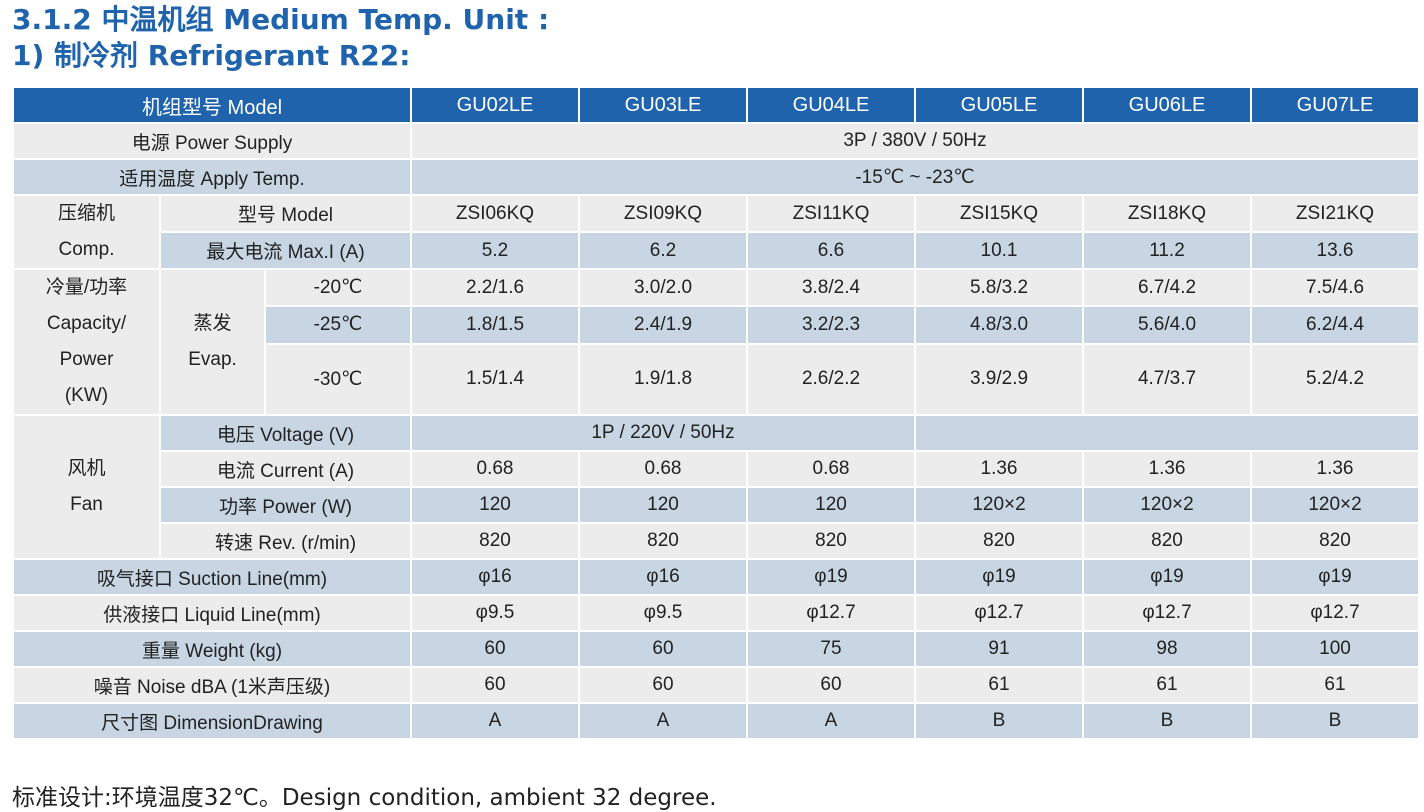  What do you see at coordinates (1335, 250) in the screenshot?
I see `cell: 13.6` at bounding box center [1335, 250].